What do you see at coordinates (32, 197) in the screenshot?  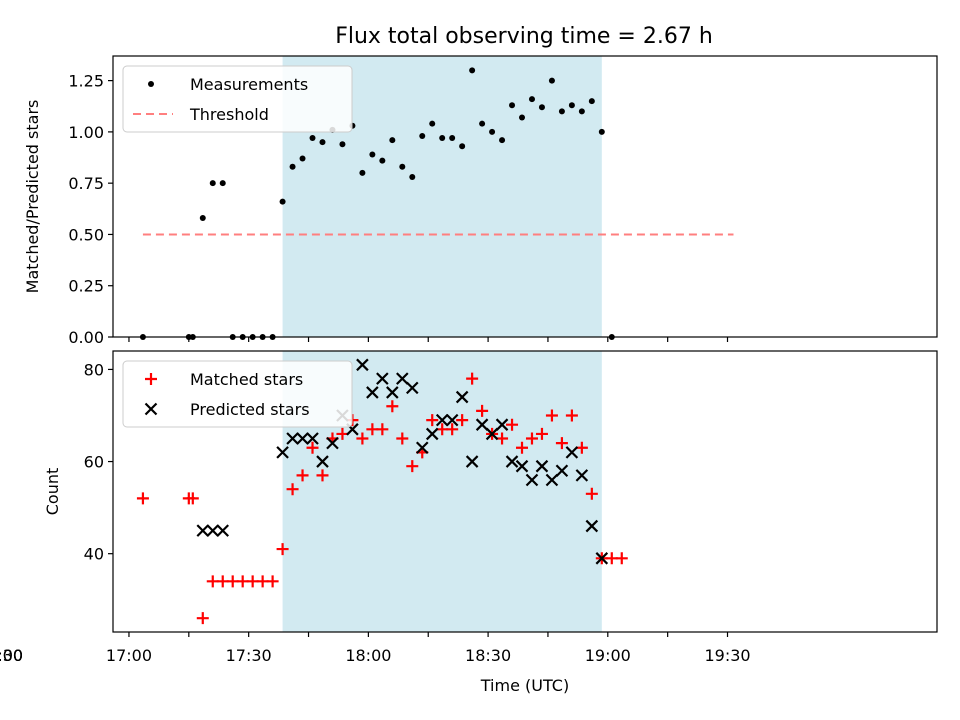 I see `y-axis-label: Matched/Predicted stars` at bounding box center [32, 197].